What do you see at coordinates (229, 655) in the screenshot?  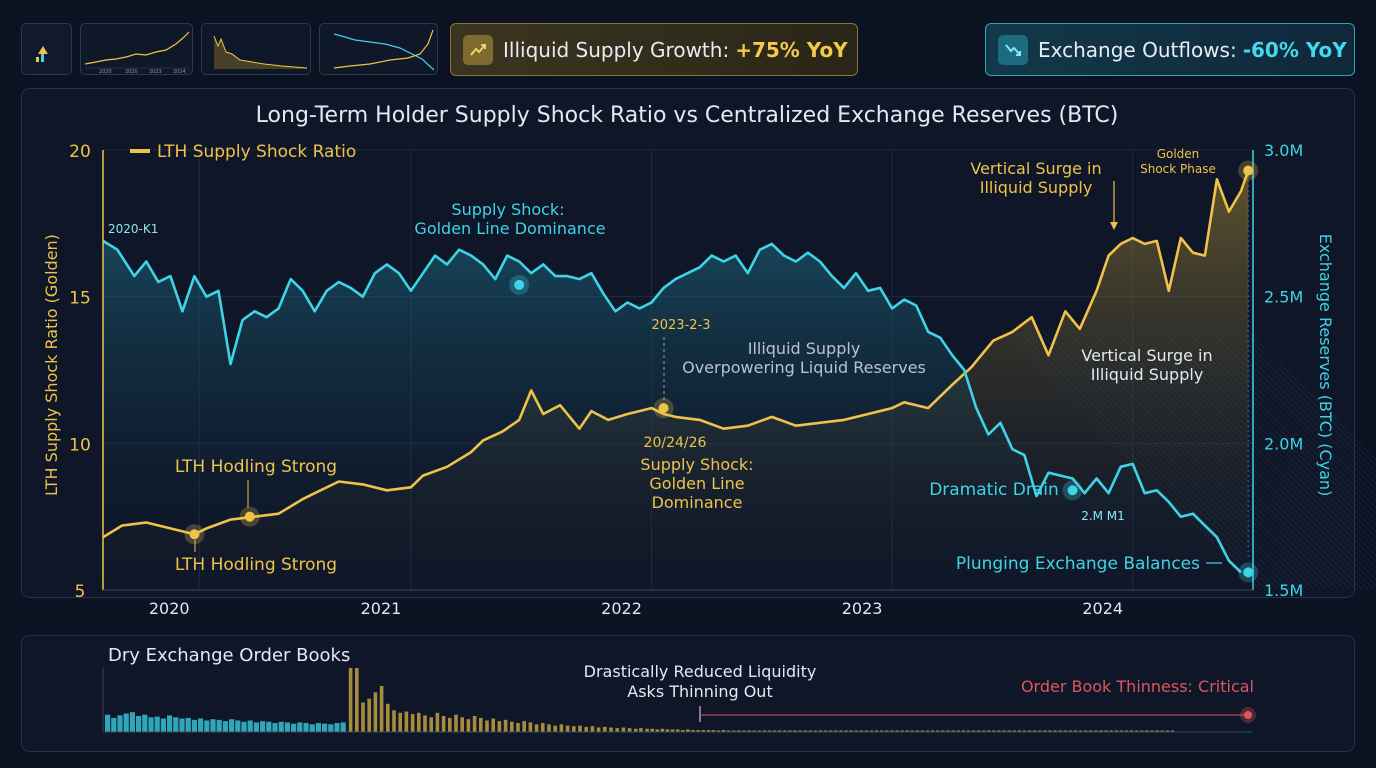 I see `order-book-title: Dry Exchange Order Books` at bounding box center [229, 655].